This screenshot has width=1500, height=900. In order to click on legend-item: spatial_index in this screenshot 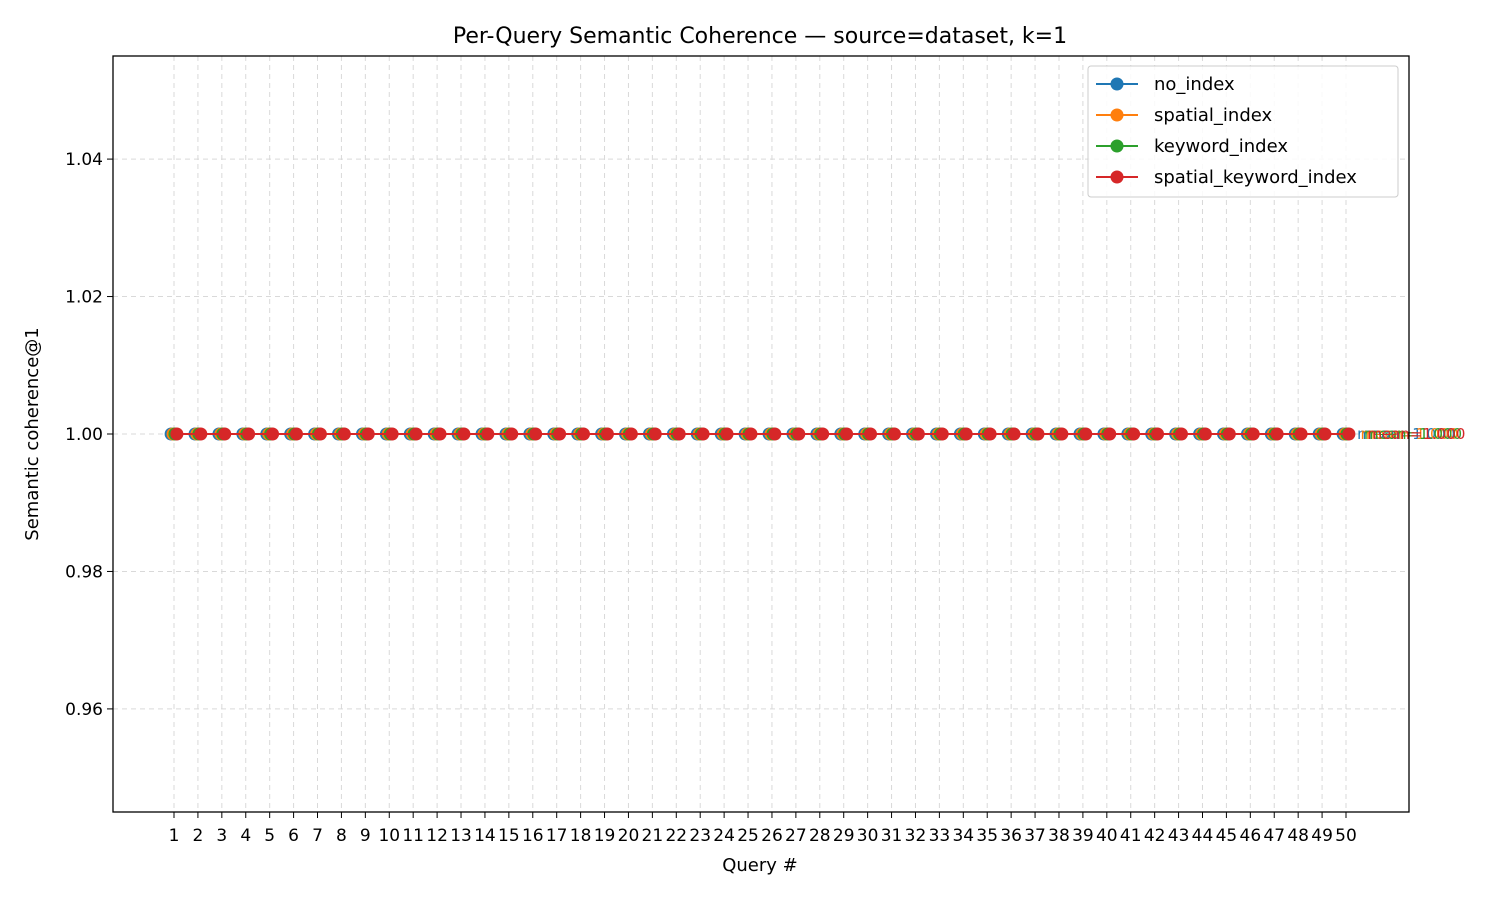, I will do `click(1184, 115)`.